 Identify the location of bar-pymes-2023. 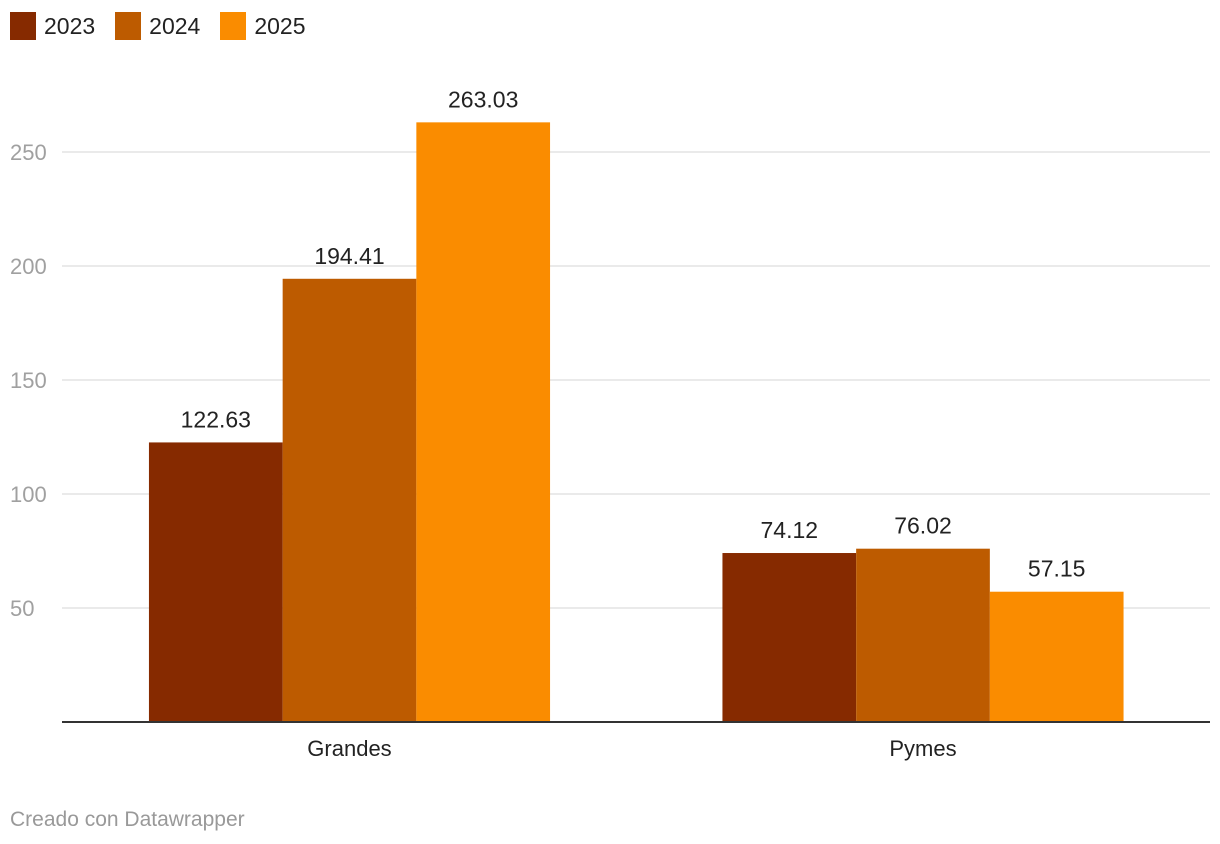
(789, 637).